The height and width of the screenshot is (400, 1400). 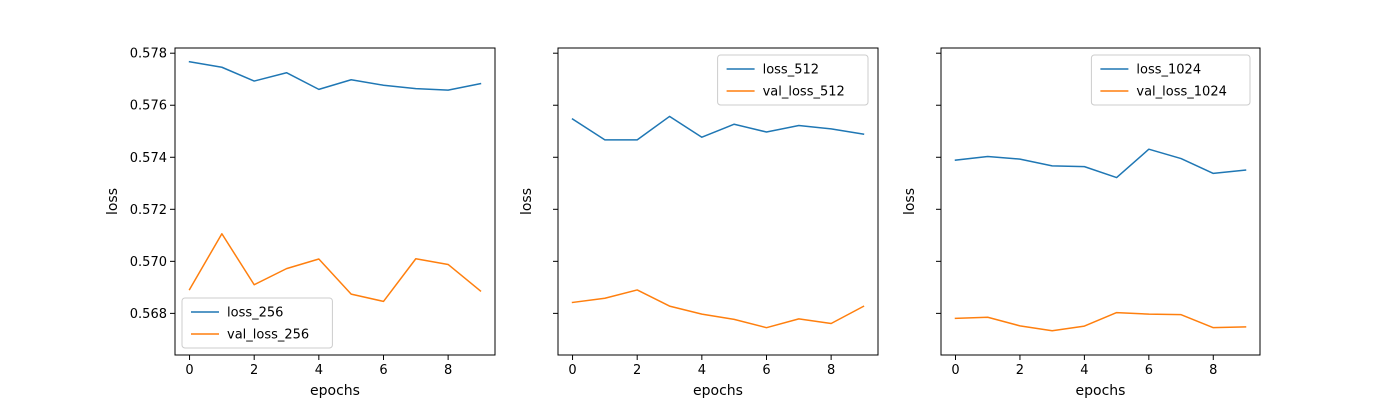 What do you see at coordinates (148, 106) in the screenshot?
I see `y-tick-label: 0.576` at bounding box center [148, 106].